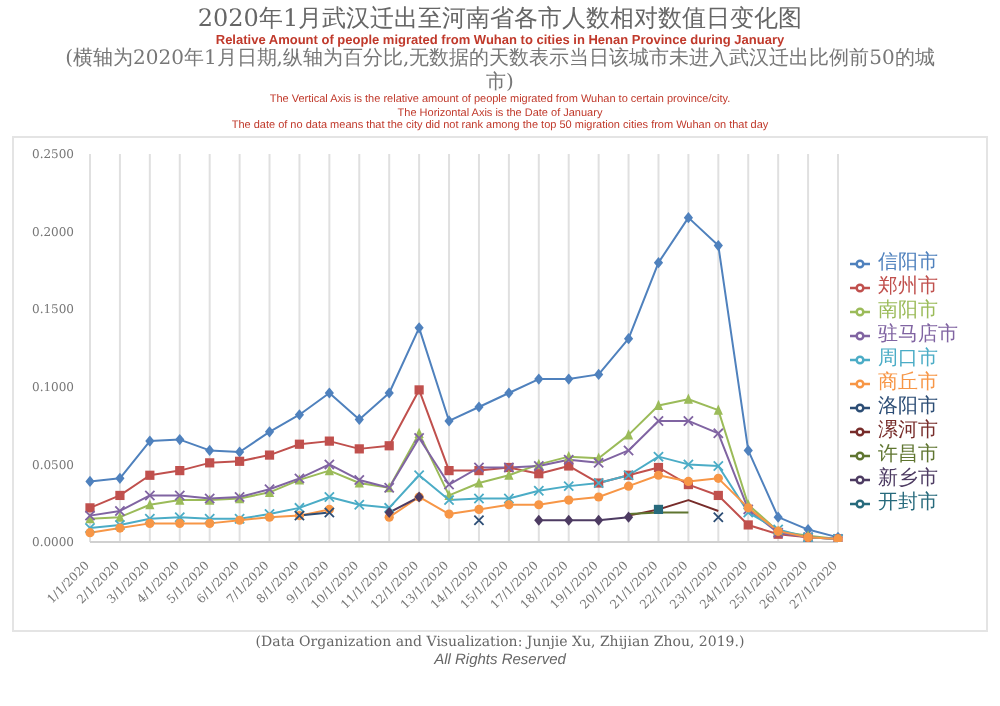  What do you see at coordinates (500, 19) in the screenshot?
I see `chart-title: 2020年1月武汉迁出至河南省各市人数相对数值日变化图` at bounding box center [500, 19].